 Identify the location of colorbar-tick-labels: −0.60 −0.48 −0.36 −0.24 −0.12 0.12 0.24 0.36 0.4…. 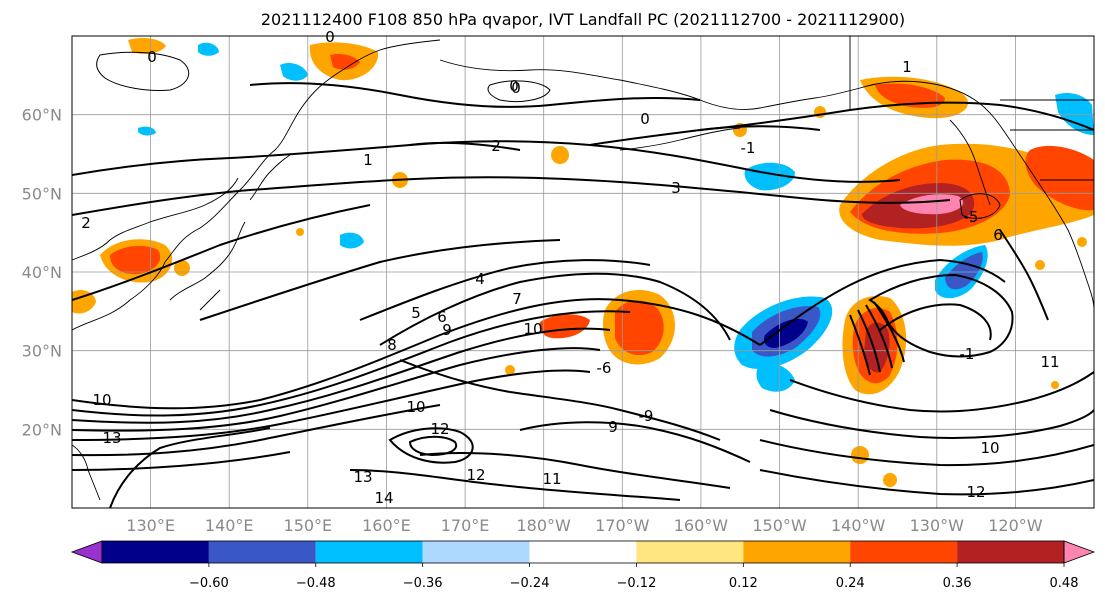
(634, 577).